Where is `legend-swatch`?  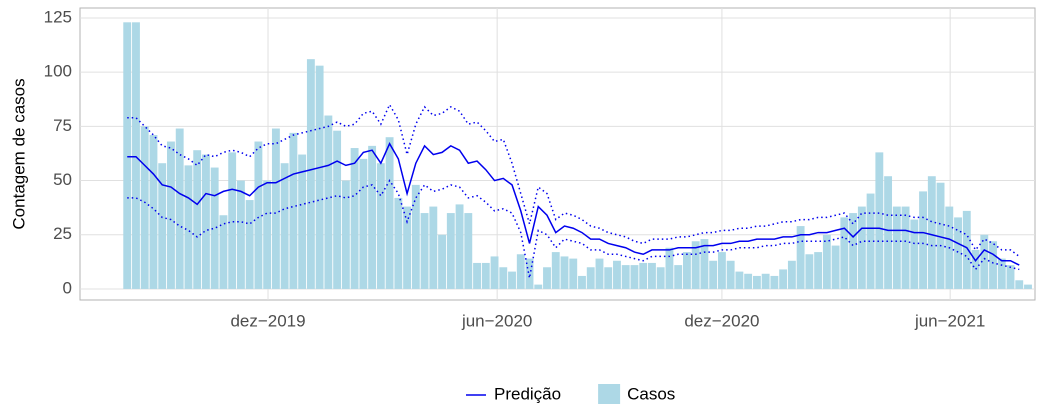
legend-swatch is located at coordinates (609, 395).